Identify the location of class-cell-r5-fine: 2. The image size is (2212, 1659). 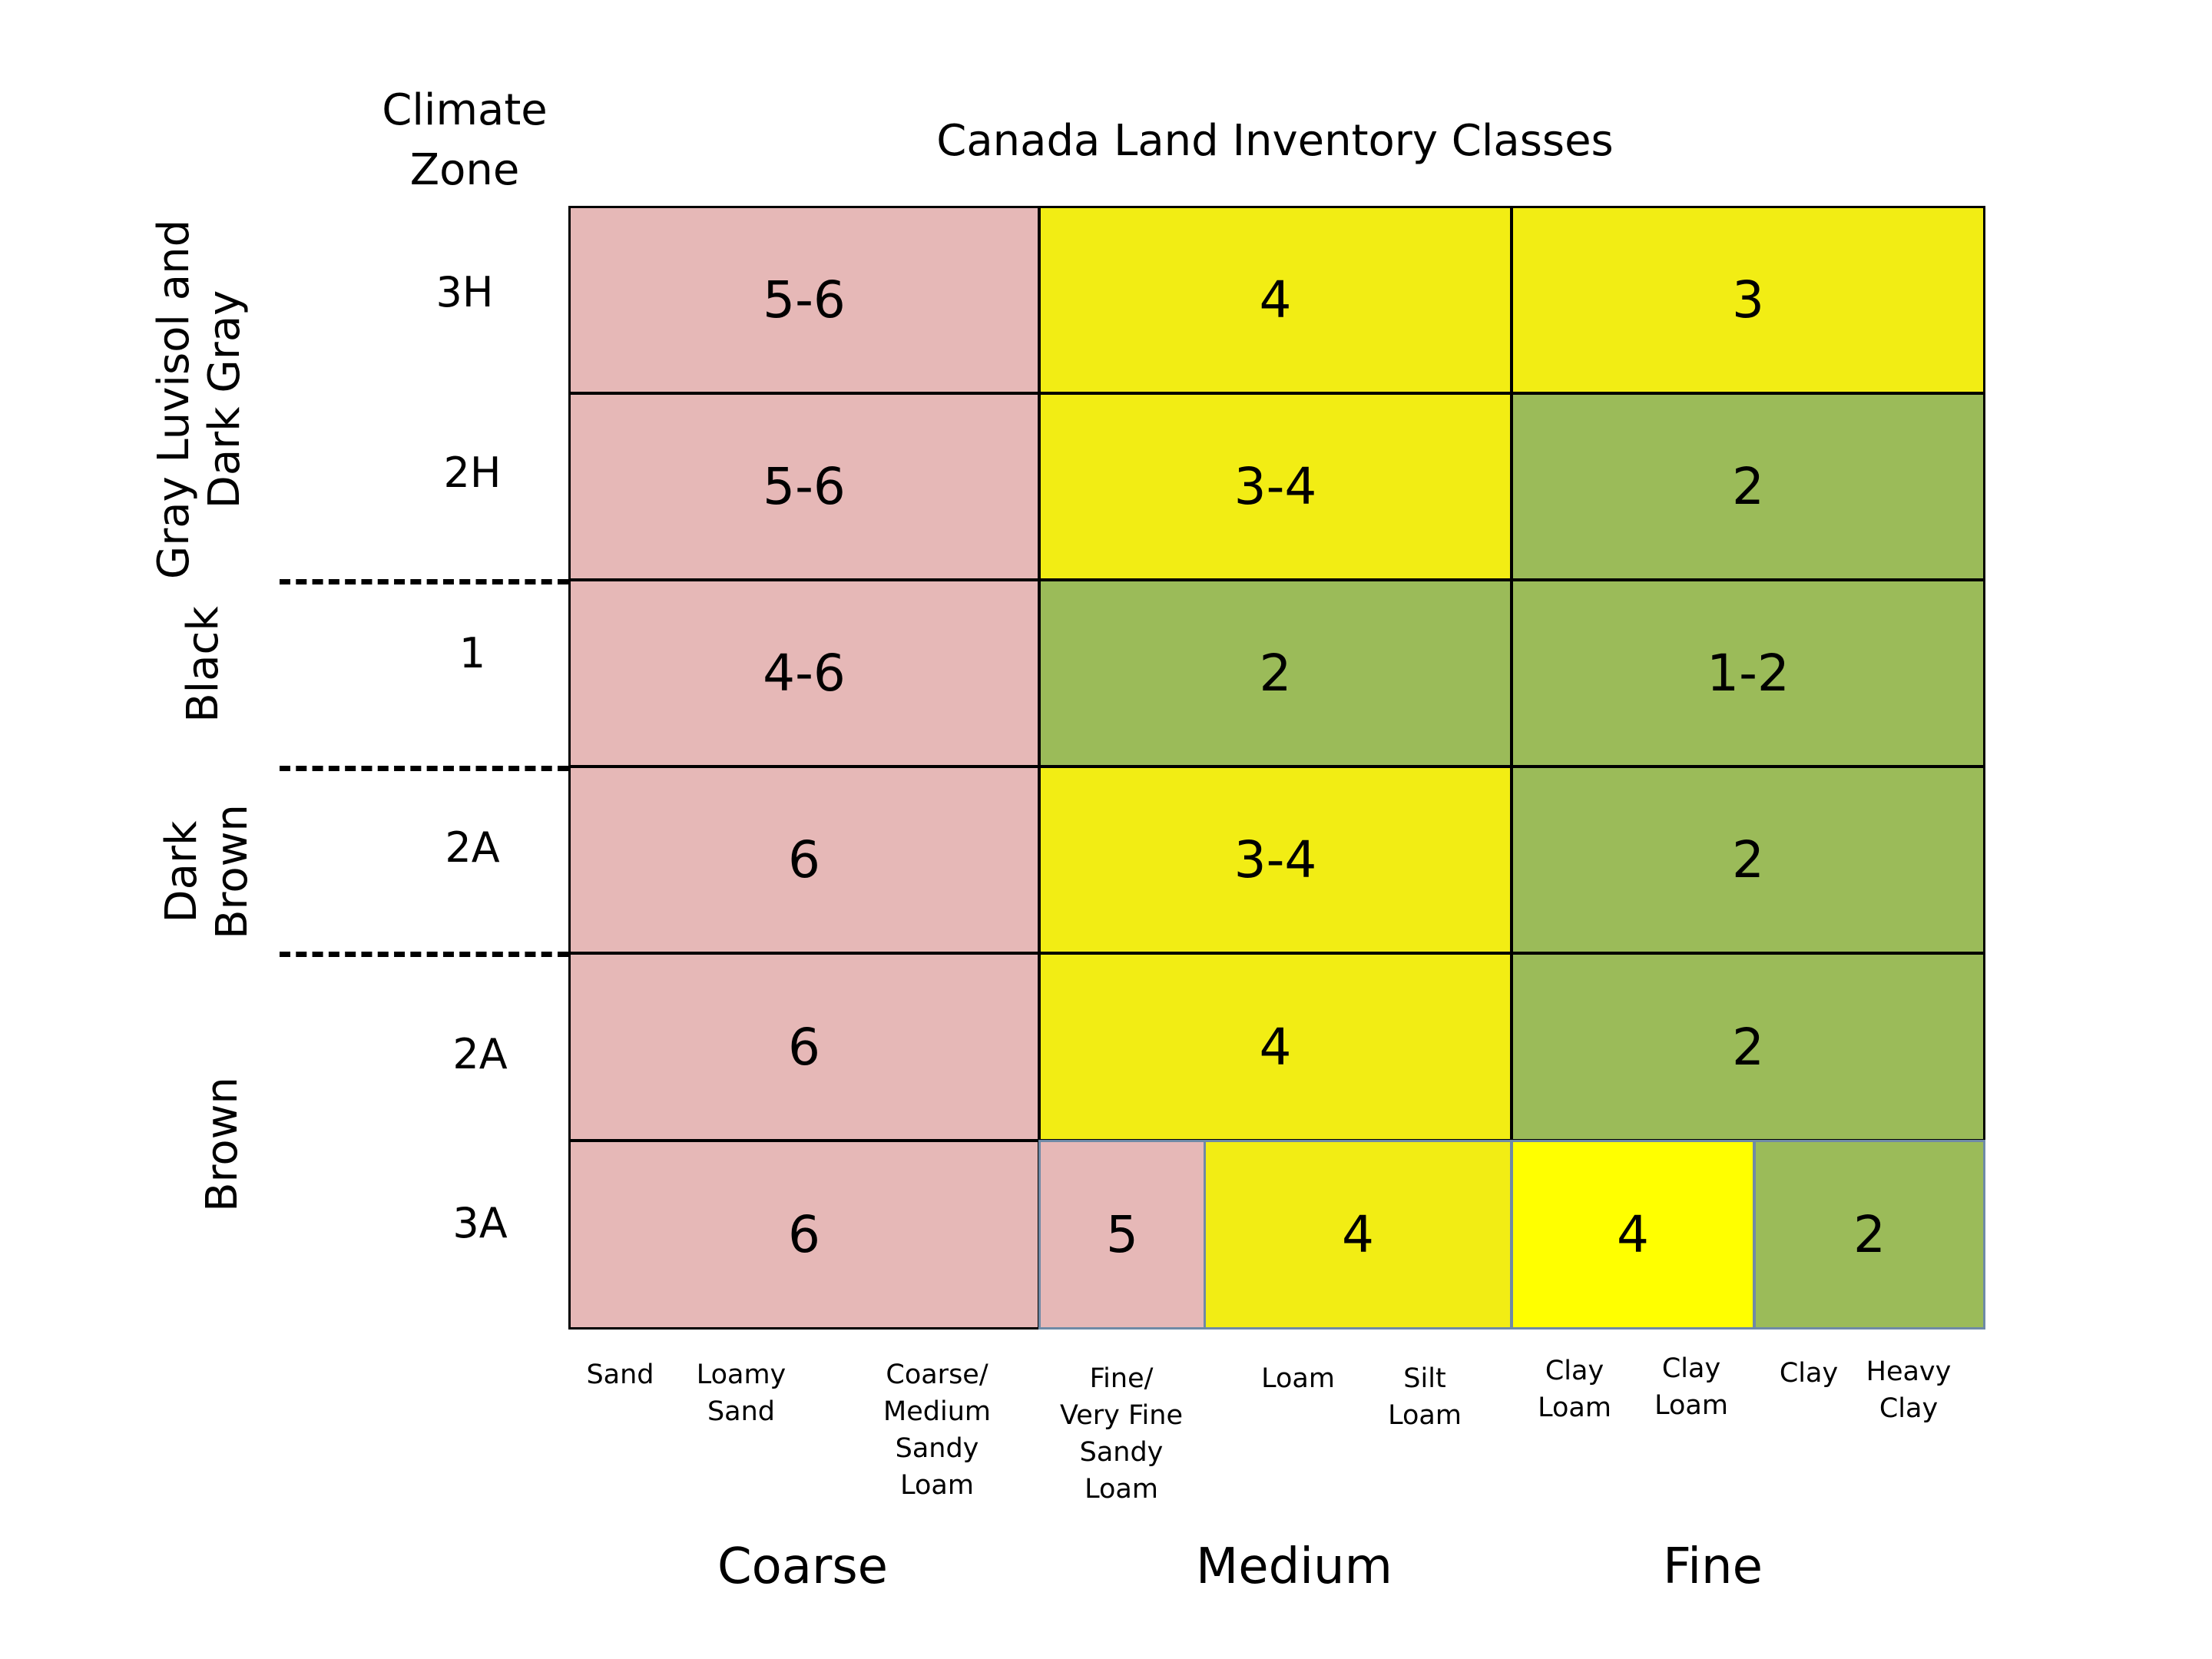
(1748, 1046).